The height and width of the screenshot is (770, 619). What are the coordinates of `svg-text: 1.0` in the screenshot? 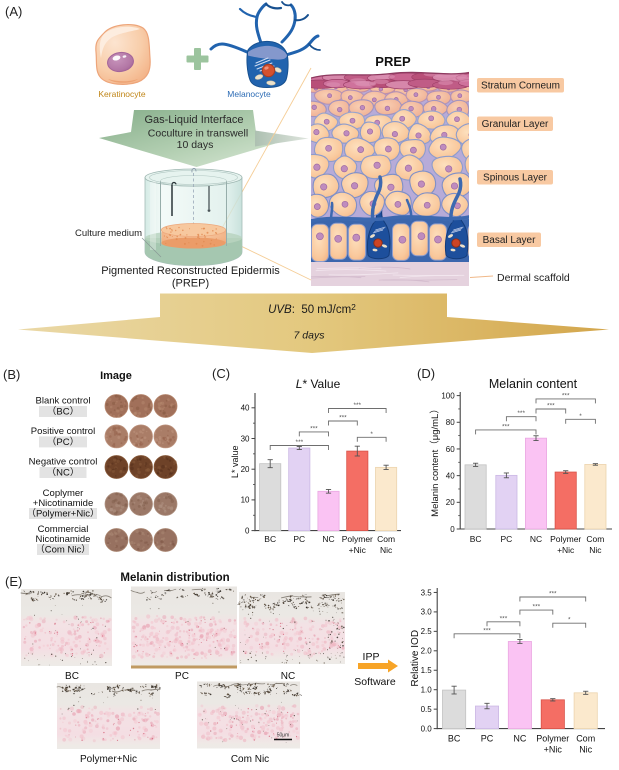 It's located at (427, 690).